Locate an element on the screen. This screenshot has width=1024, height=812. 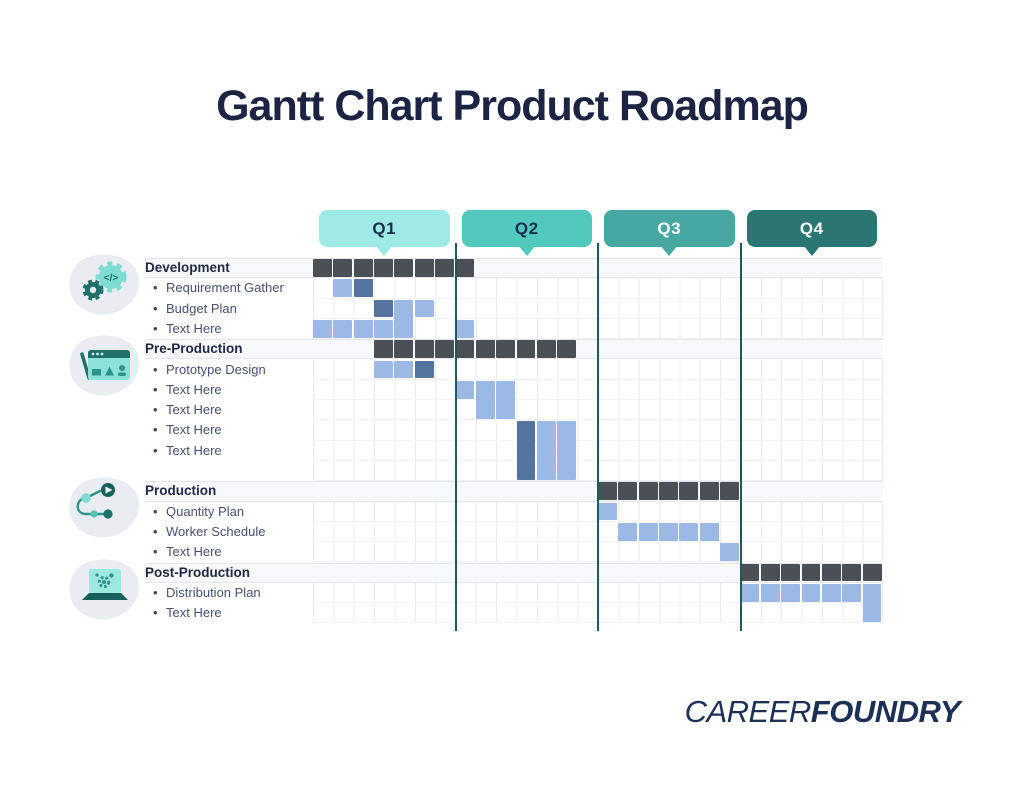
task-label: • Quantity Plan is located at coordinates (228, 512).